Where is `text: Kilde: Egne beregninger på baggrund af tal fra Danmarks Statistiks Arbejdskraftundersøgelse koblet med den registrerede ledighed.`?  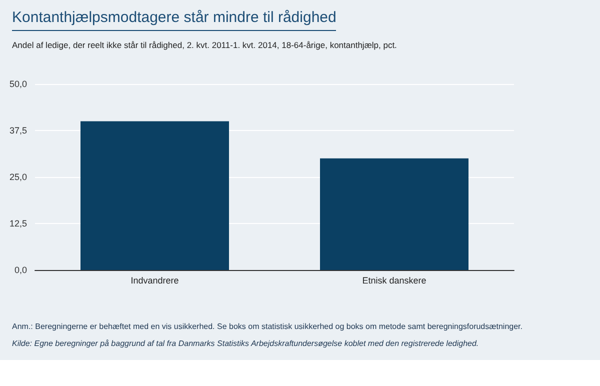
text: Kilde: Egne beregninger på baggrund af tal fra Danmarks Statistiks Arbejdskraftundersøgelse koblet med den registrerede ledighed. is located at coordinates (245, 343).